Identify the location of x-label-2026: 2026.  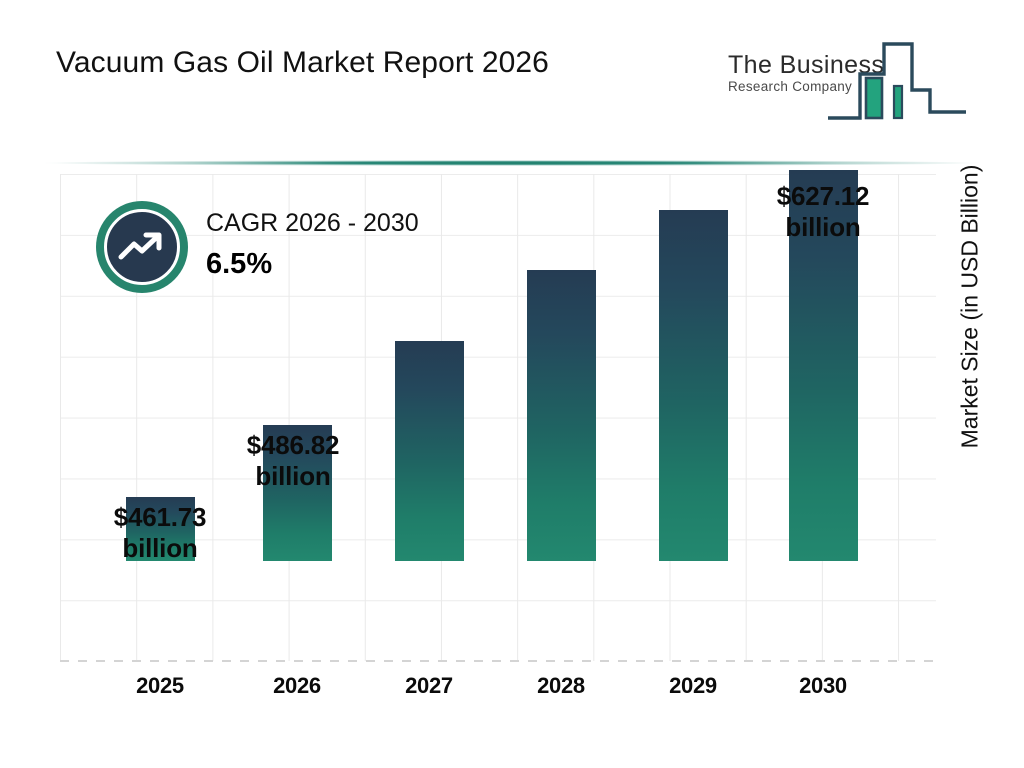
(297, 685).